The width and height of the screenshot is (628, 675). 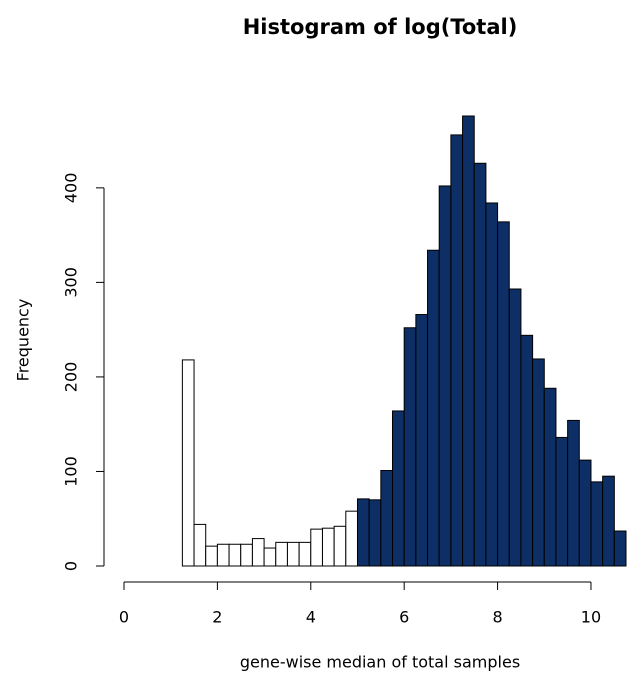 What do you see at coordinates (23, 340) in the screenshot?
I see `y-axis-label: Frequency` at bounding box center [23, 340].